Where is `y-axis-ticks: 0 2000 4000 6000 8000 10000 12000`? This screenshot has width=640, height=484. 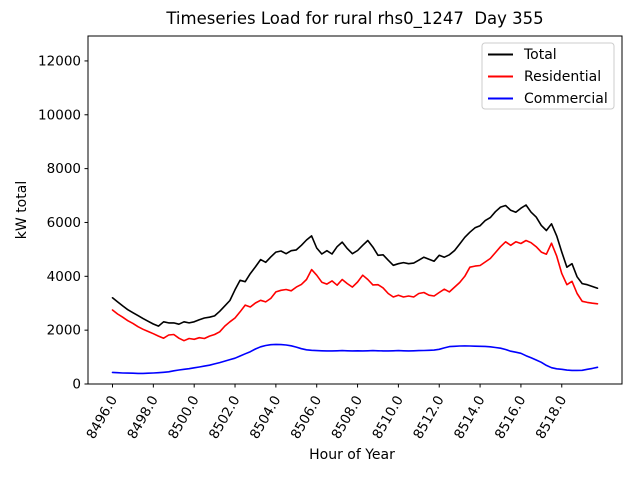 y-axis-ticks: 0 2000 4000 6000 8000 10000 12000 is located at coordinates (63, 223).